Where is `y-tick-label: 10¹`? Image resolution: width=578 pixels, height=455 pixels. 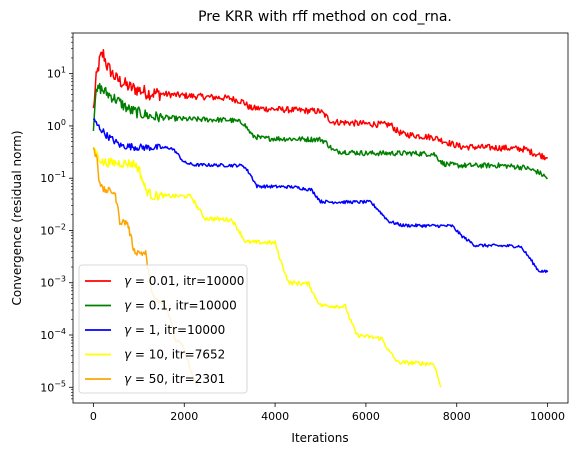 y-tick-label: 10¹ is located at coordinates (56, 73).